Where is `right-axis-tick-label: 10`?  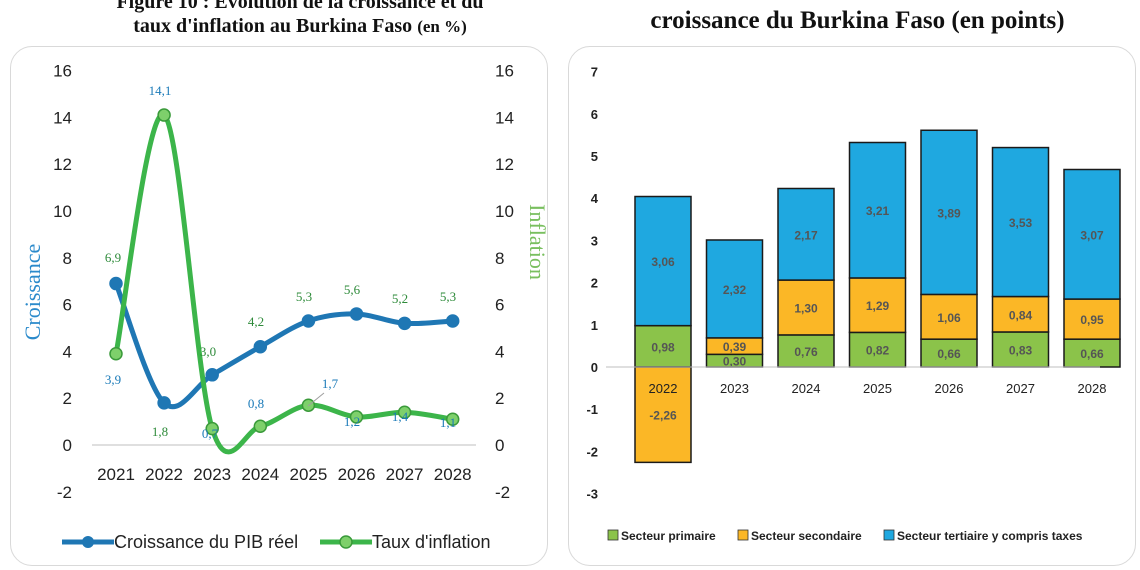
right-axis-tick-label: 10 is located at coordinates (504, 211).